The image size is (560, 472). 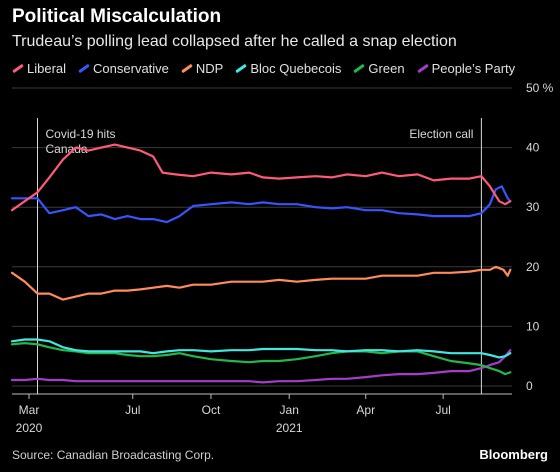 What do you see at coordinates (473, 68) in the screenshot?
I see `legend-label-people-s-party: People’s Party` at bounding box center [473, 68].